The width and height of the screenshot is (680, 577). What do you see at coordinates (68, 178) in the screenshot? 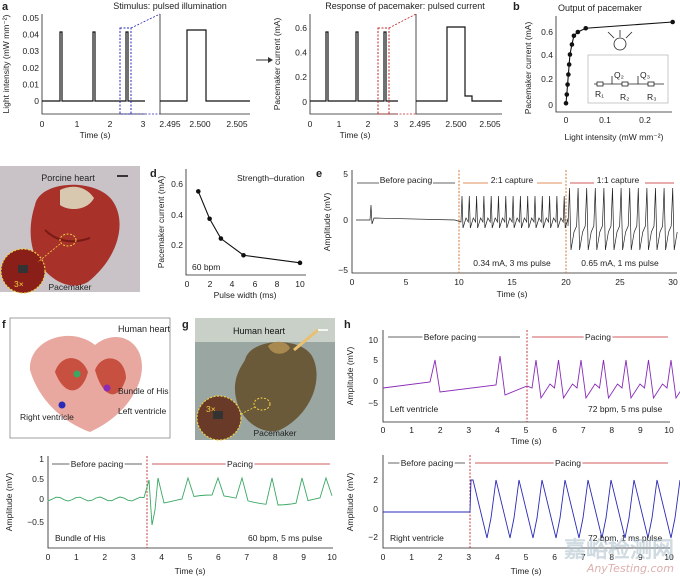
I see `c-title: Porcine heart` at bounding box center [68, 178].